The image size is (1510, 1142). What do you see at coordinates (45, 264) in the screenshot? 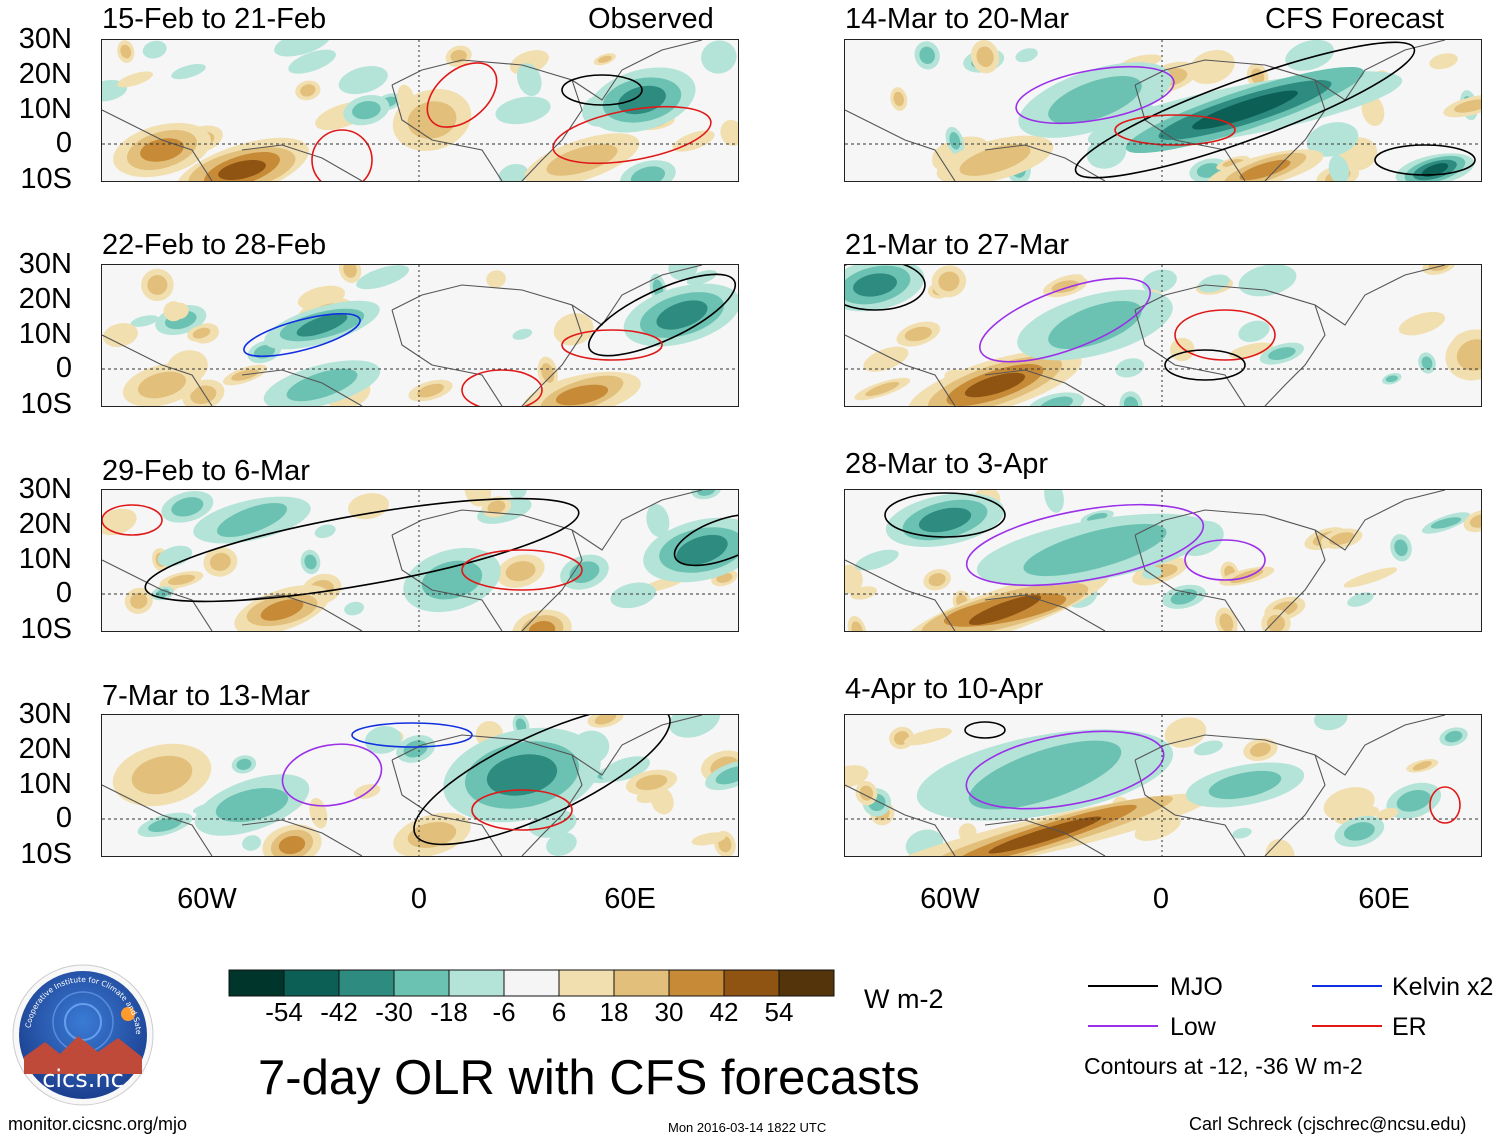
I see `lat-label-row2-30n: 30N` at bounding box center [45, 264].